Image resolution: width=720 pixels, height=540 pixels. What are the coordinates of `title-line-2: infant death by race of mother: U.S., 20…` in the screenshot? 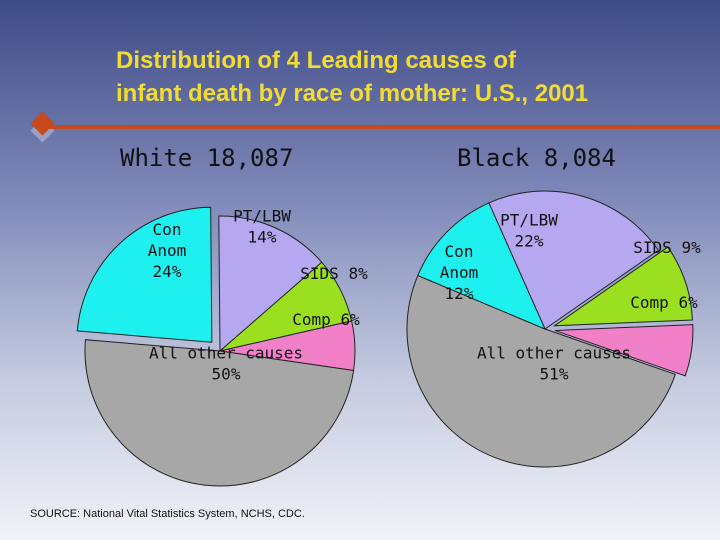 It's located at (352, 93).